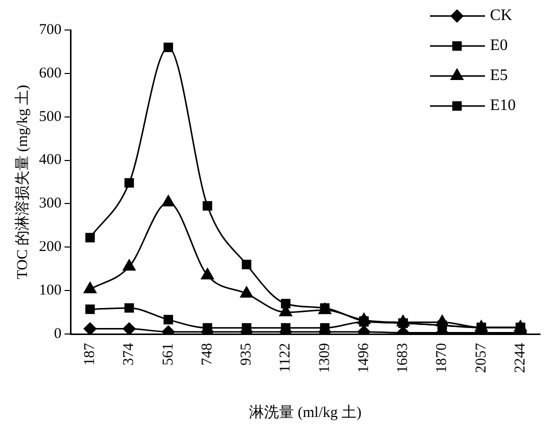 This screenshot has width=554, height=434. What do you see at coordinates (50, 204) in the screenshot?
I see `y-tick-label: 300` at bounding box center [50, 204].